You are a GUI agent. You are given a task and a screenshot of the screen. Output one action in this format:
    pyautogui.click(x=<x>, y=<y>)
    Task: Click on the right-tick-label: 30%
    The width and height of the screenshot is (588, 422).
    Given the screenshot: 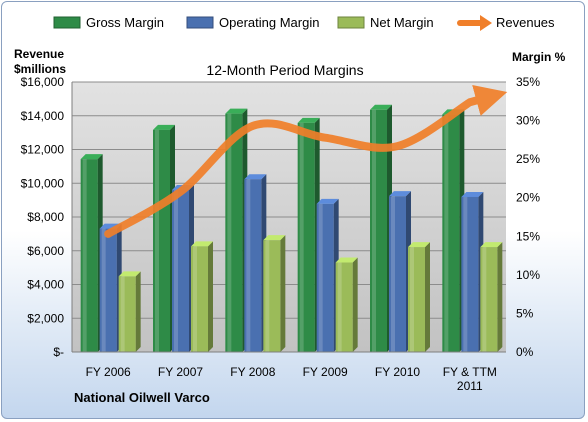 What is the action you would take?
    pyautogui.click(x=528, y=121)
    